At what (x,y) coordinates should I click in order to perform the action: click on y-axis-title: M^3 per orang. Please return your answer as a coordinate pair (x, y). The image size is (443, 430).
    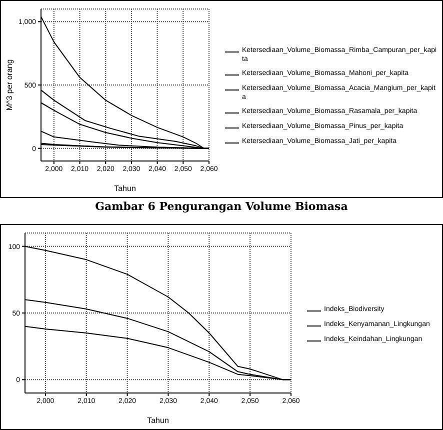
    Looking at the image, I should click on (9, 85).